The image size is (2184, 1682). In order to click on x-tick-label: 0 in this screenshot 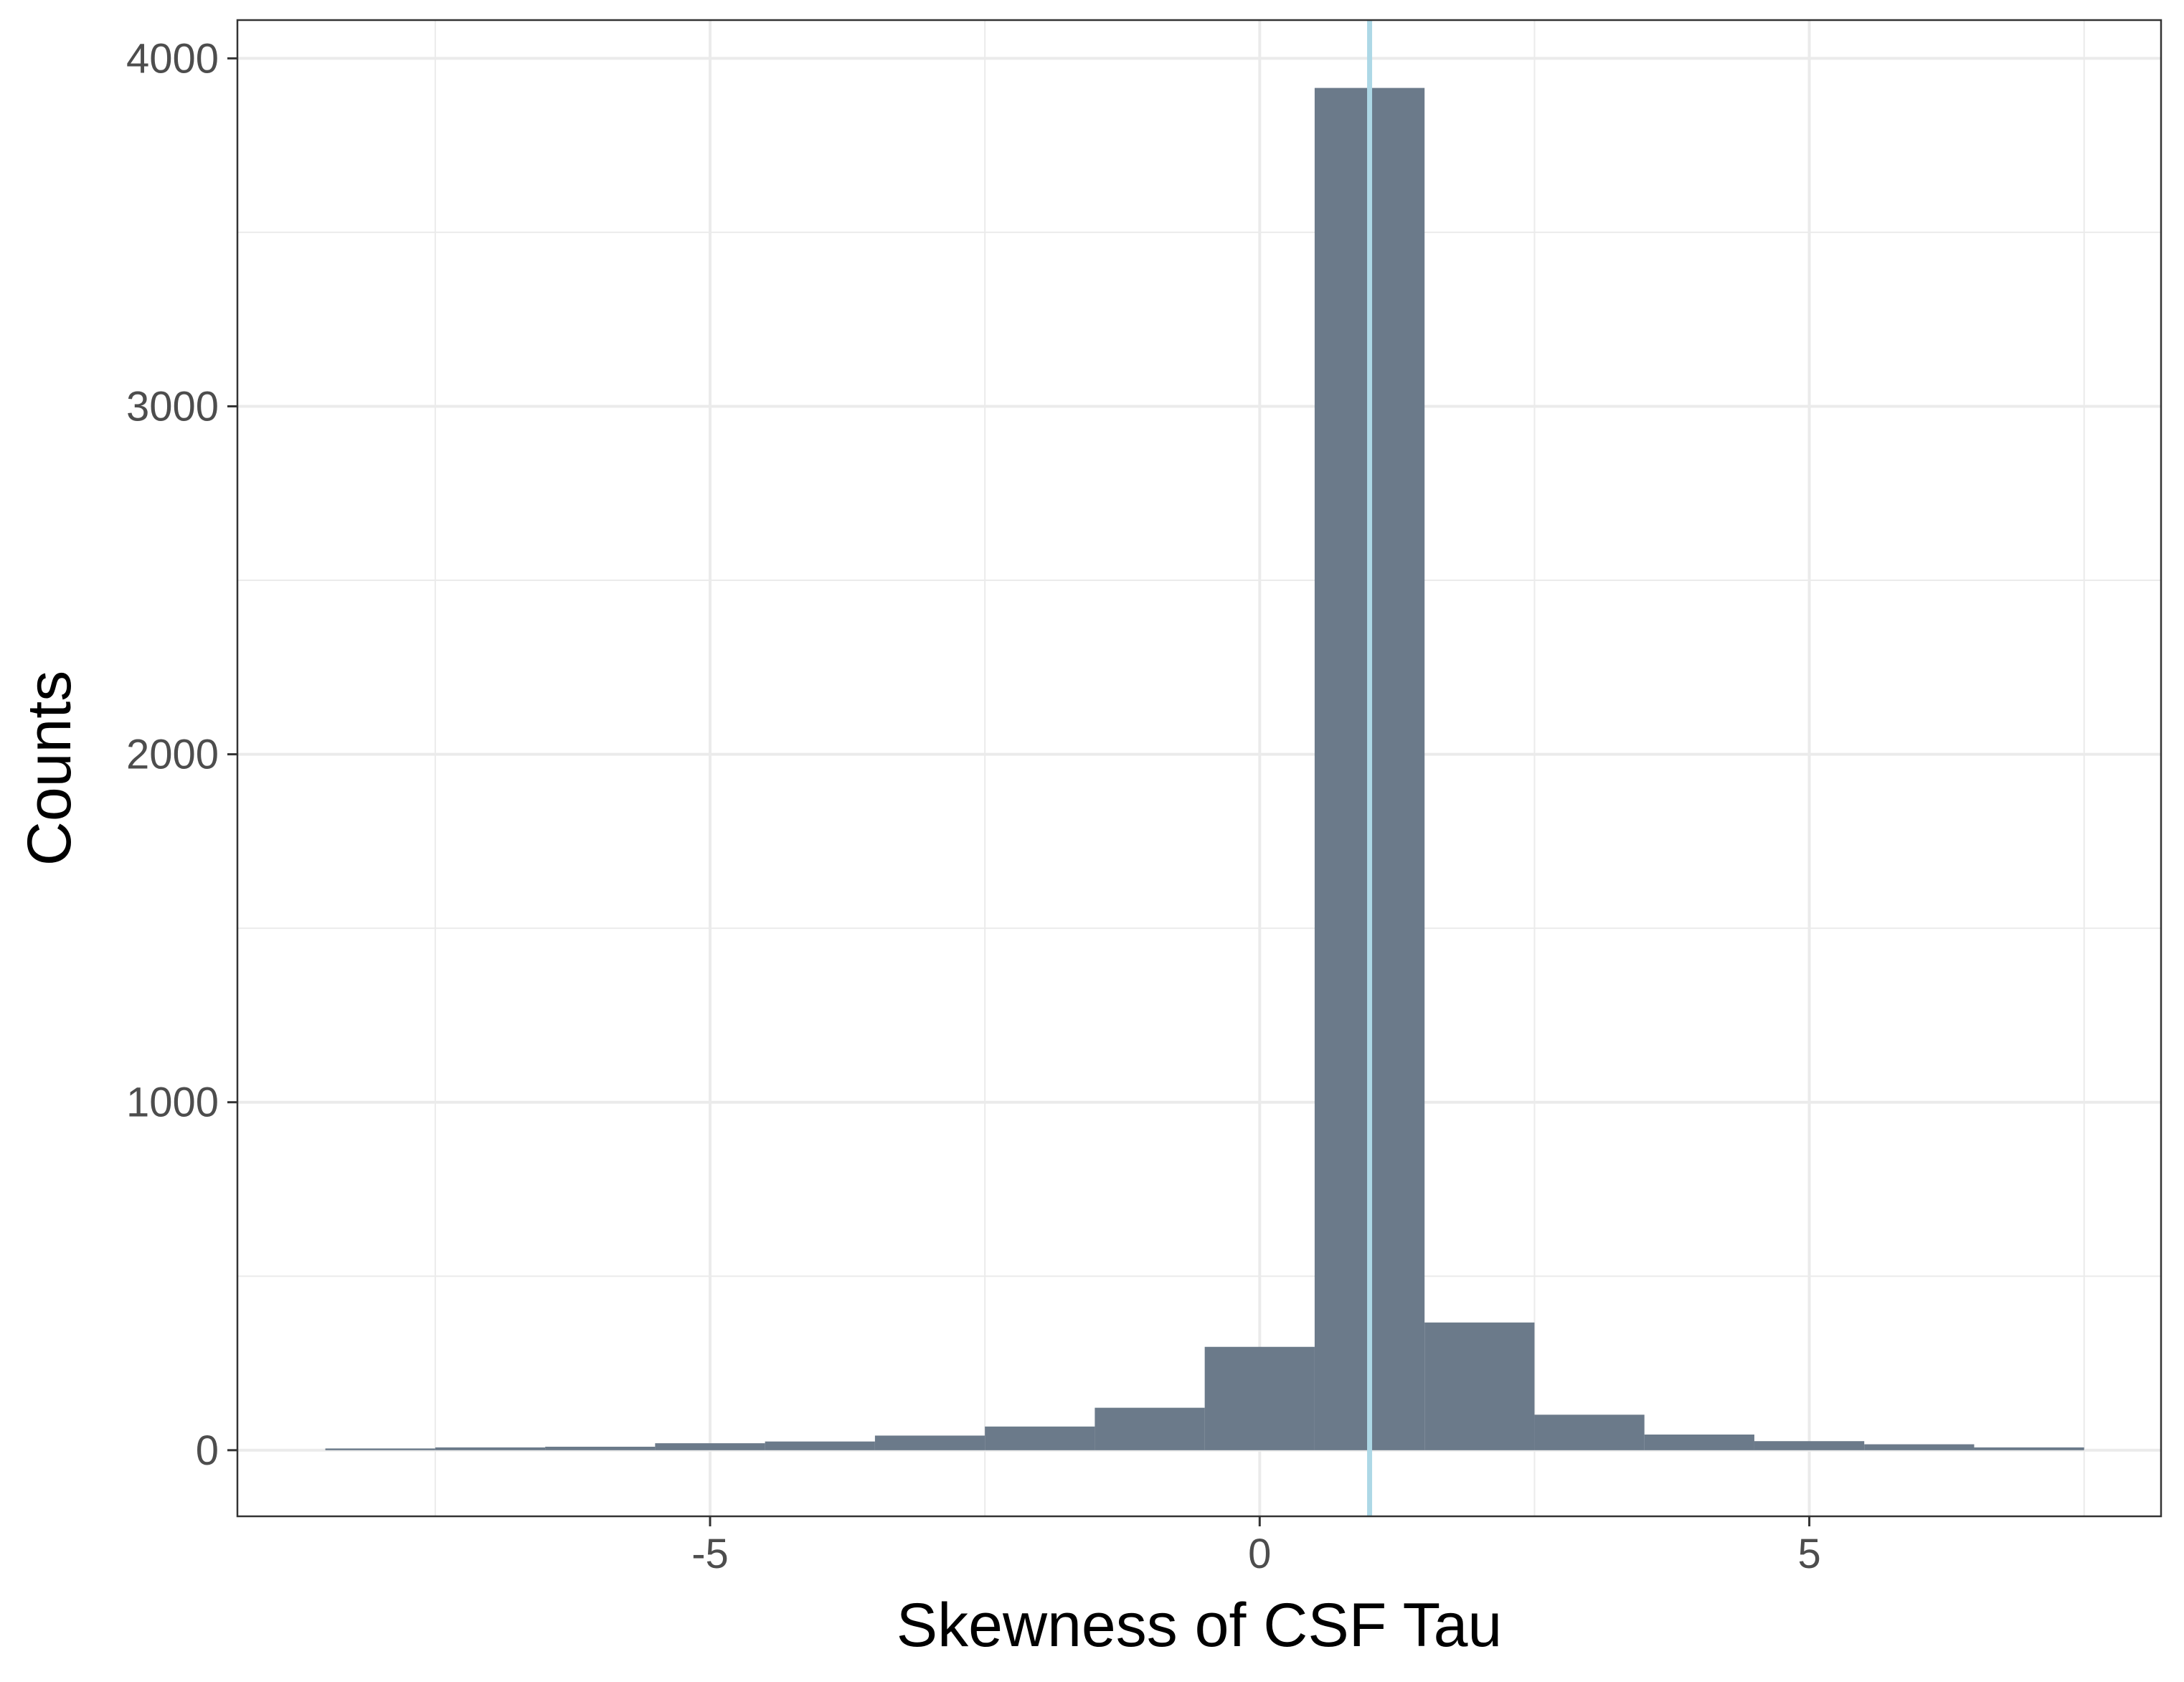, I will do `click(1259, 1554)`.